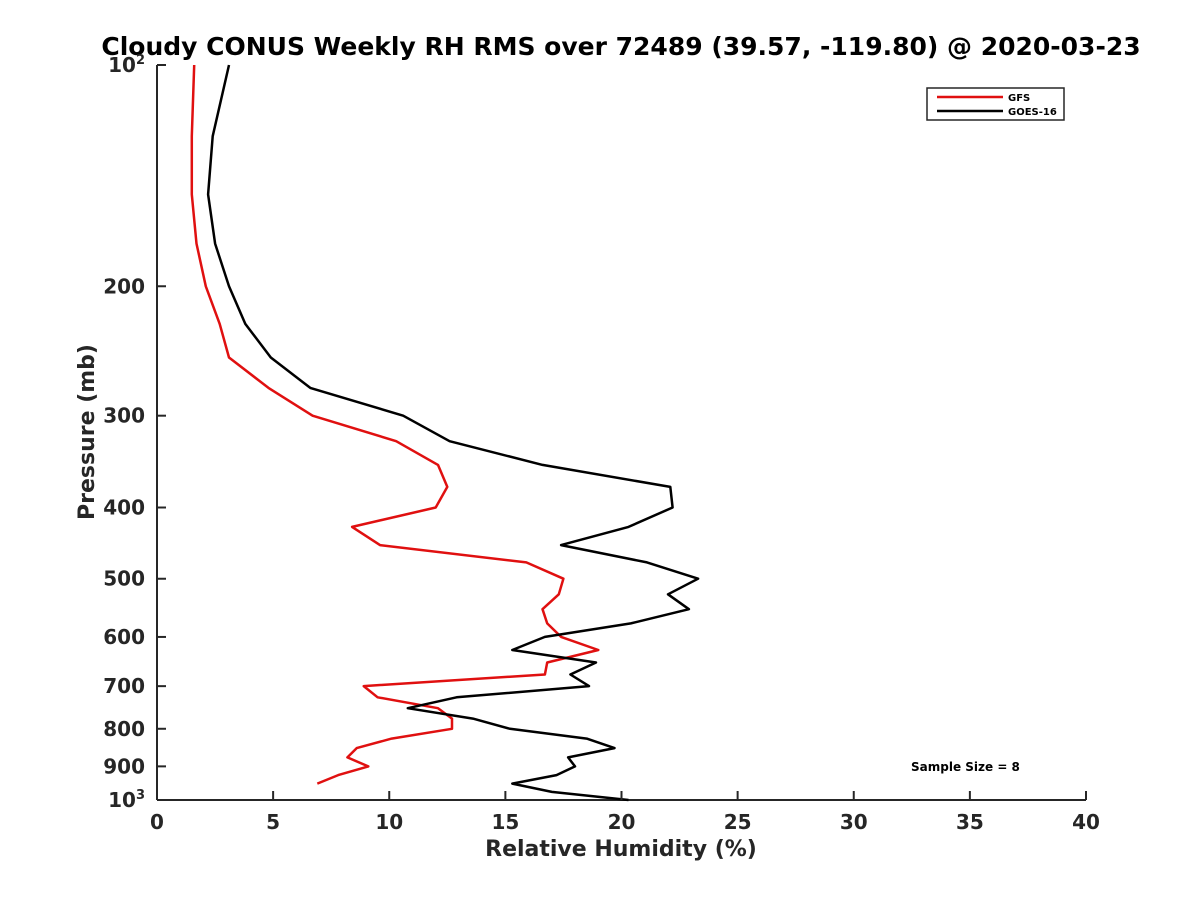 The height and width of the screenshot is (900, 1200). Describe the element at coordinates (124, 416) in the screenshot. I see `y-tick-label: 300` at that location.